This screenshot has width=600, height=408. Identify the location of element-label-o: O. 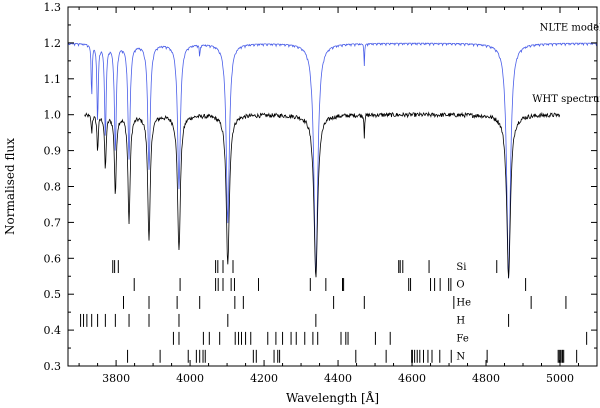
(460, 285).